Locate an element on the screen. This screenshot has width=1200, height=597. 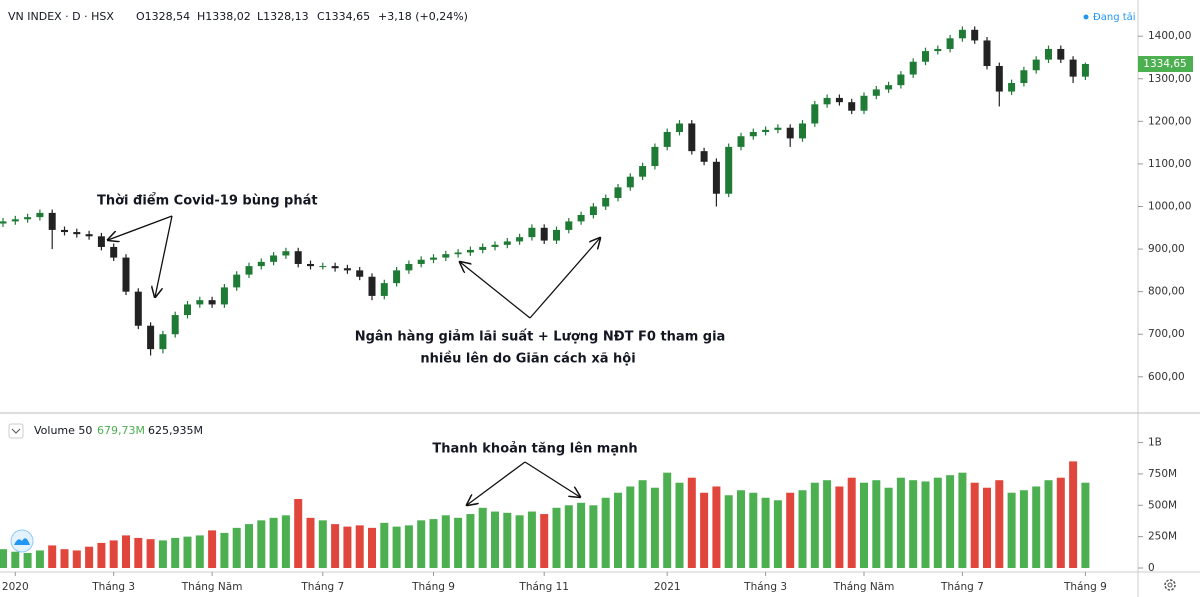
last-price-label: 1334,65 is located at coordinates (1164, 64).